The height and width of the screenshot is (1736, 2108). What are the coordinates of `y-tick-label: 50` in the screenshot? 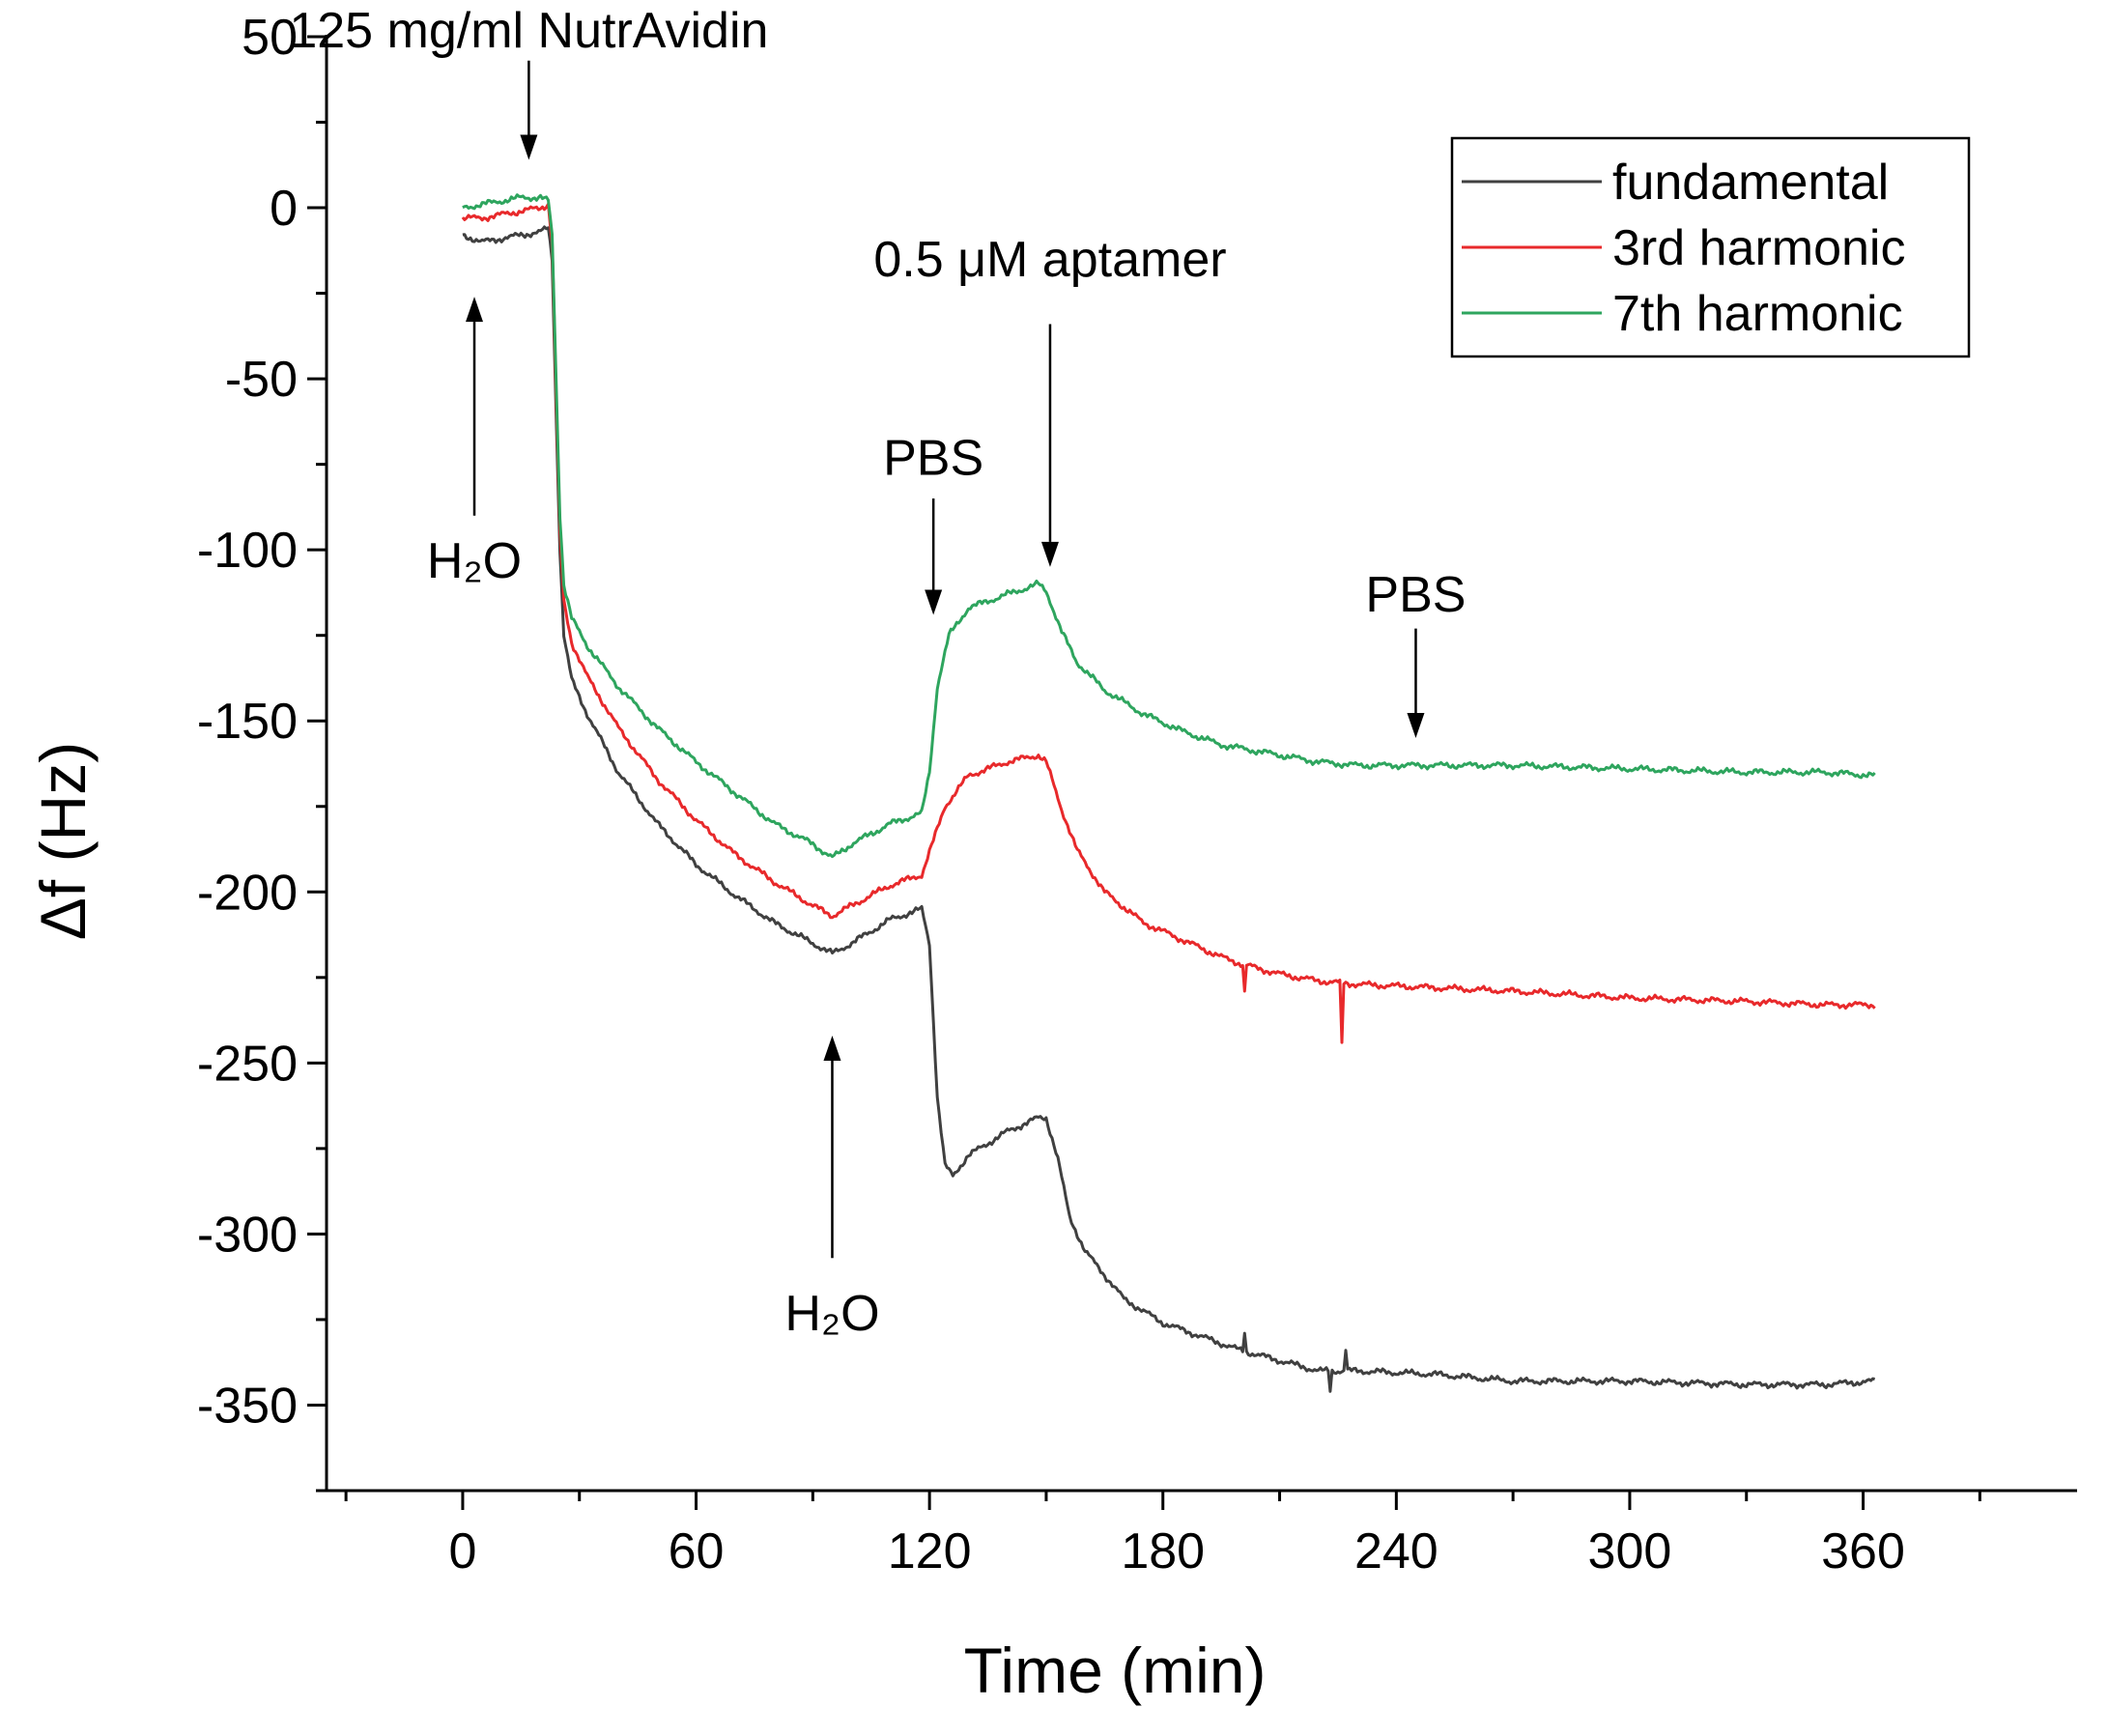 It's located at (270, 38).